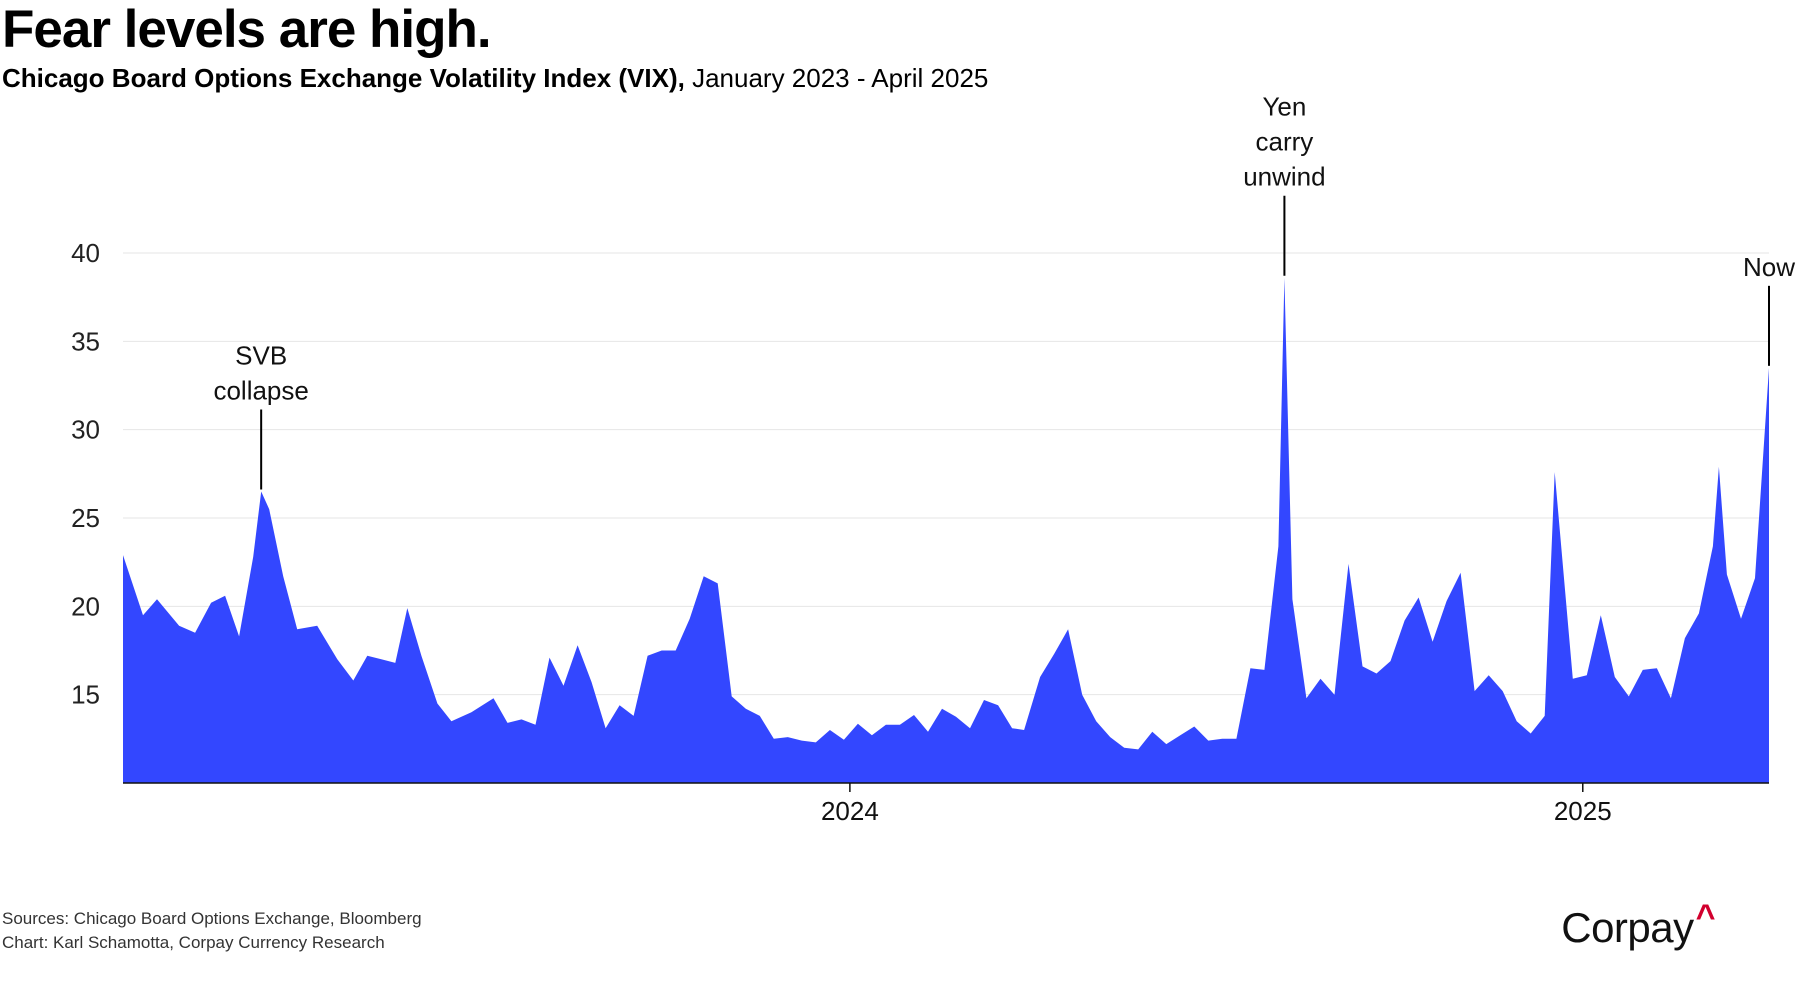 The image size is (1799, 1000). I want to click on y-axis-ticks: 15 20 25 30 35 40, so click(85, 474).